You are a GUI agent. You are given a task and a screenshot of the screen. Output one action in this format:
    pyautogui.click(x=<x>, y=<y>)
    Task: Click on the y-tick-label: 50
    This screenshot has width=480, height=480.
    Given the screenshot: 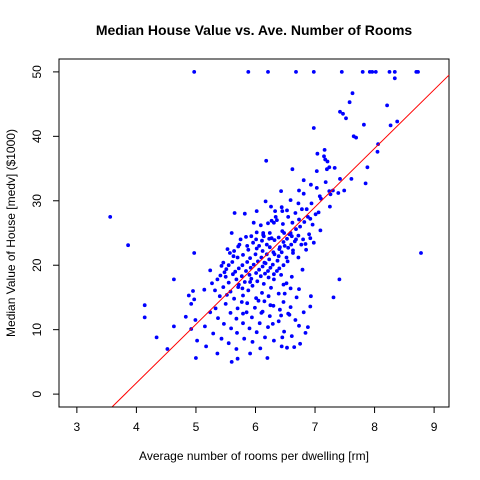 What is the action you would take?
    pyautogui.click(x=37, y=72)
    